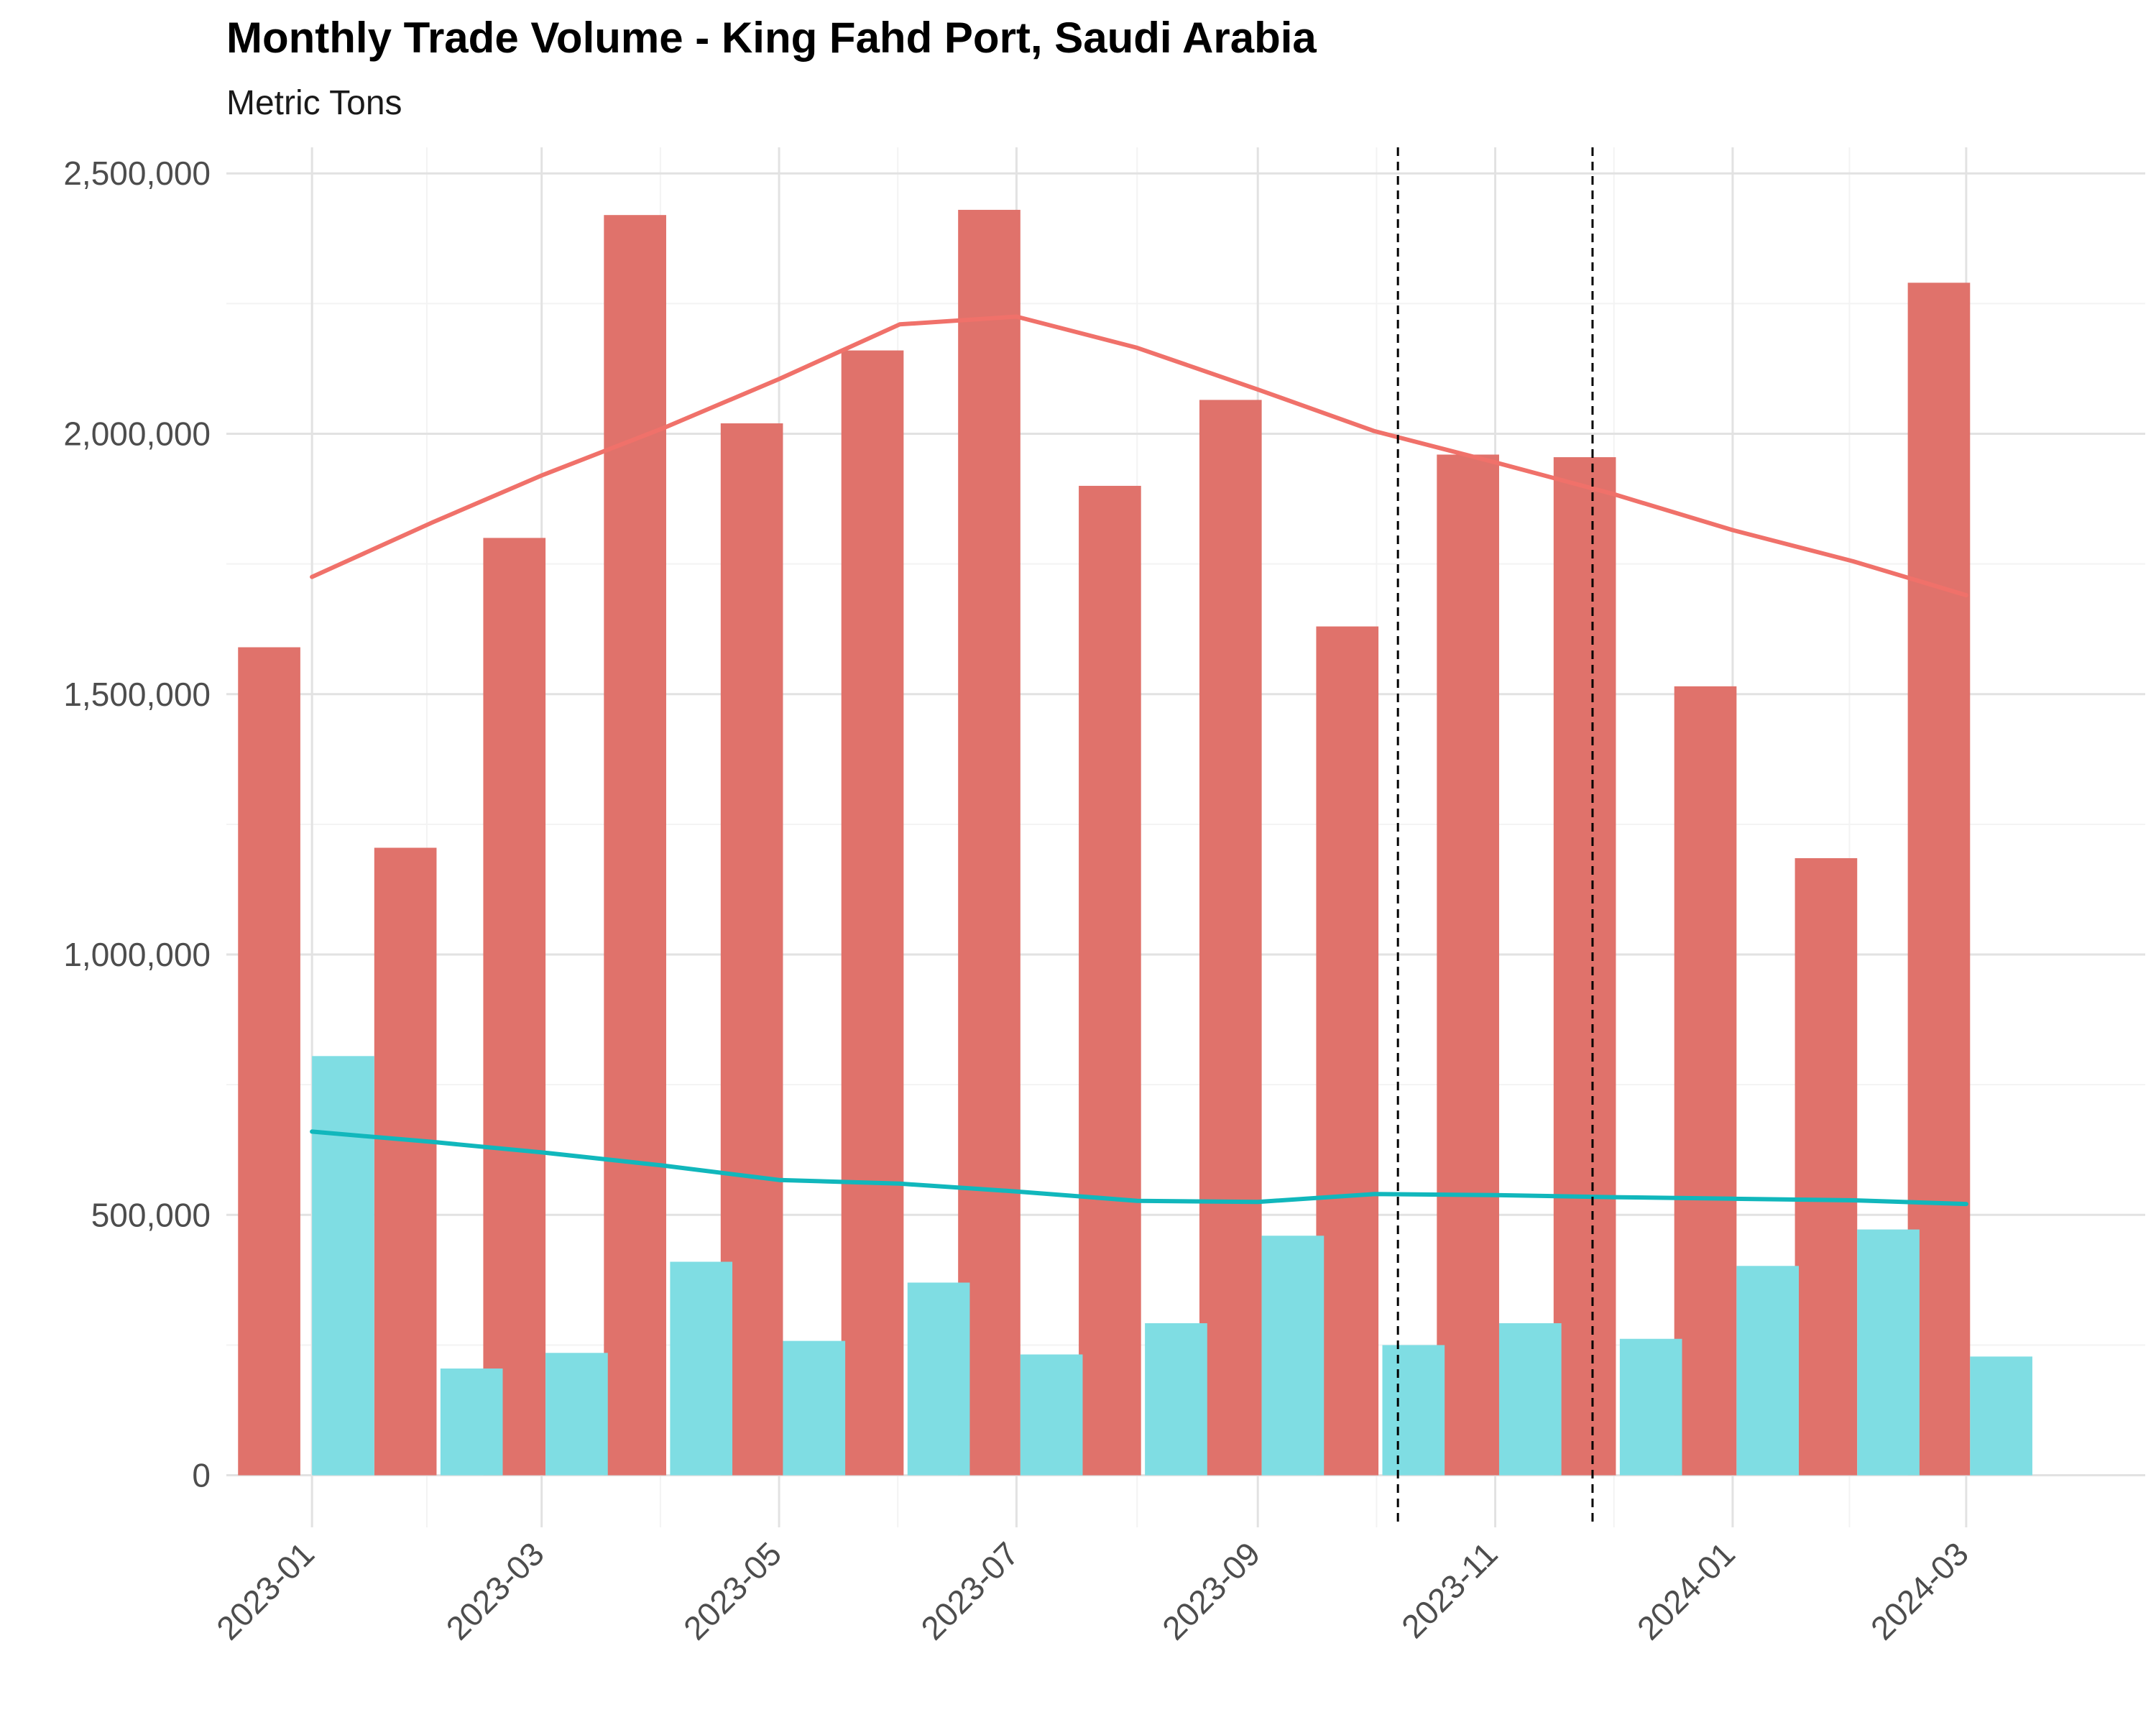  Describe the element at coordinates (151, 1214) in the screenshot. I see `y-tick-label: 500,000` at that location.